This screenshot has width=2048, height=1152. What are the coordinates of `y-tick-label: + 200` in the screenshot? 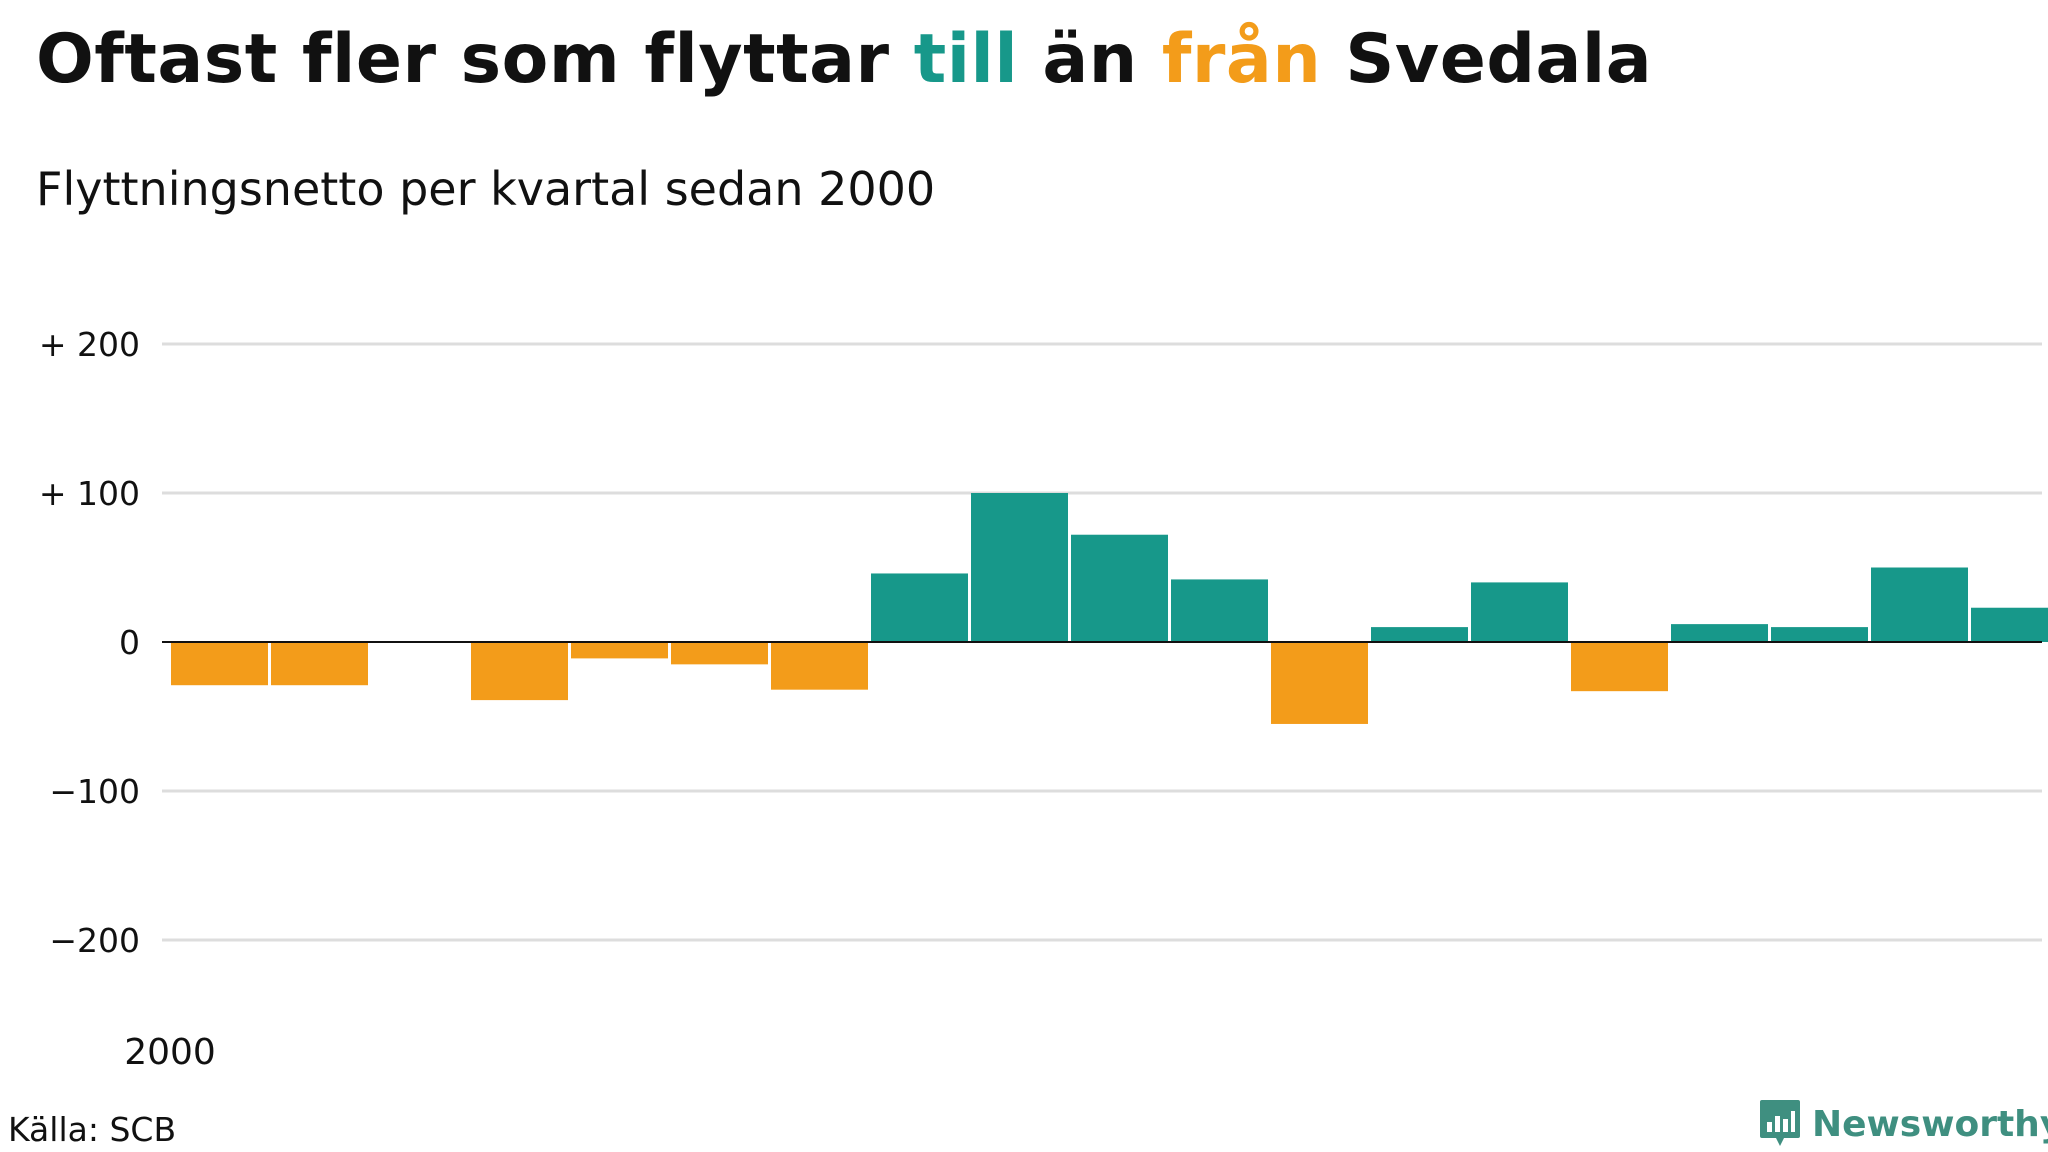 It's located at (89, 344).